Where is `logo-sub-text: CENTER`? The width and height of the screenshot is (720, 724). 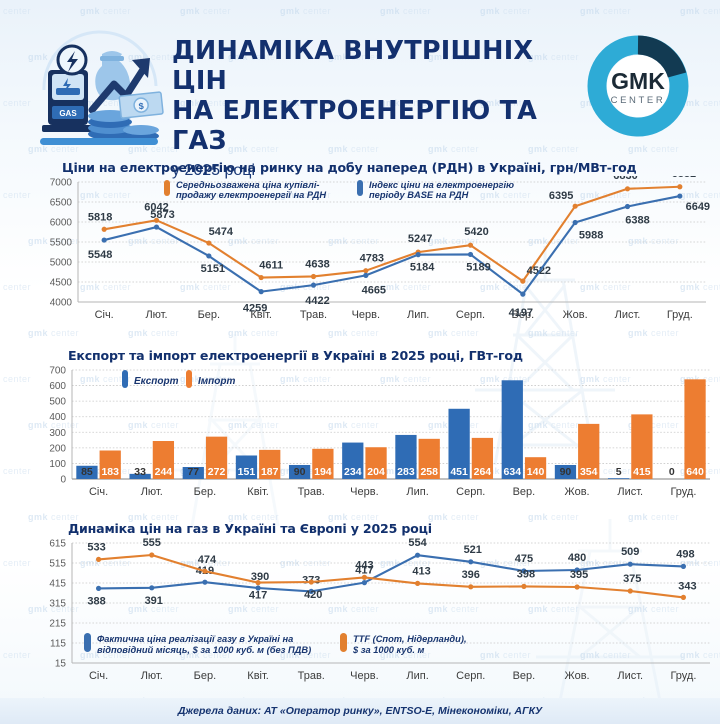
logo-sub-text: CENTER is located at coordinates (638, 100).